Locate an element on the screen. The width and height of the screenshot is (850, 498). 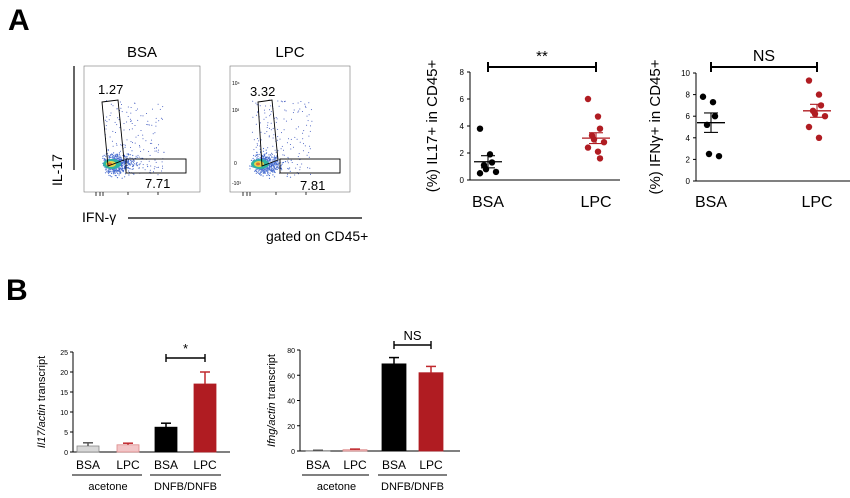
y-axis-label: (%) IFNγ+ in CD45+ is located at coordinates (655, 126).